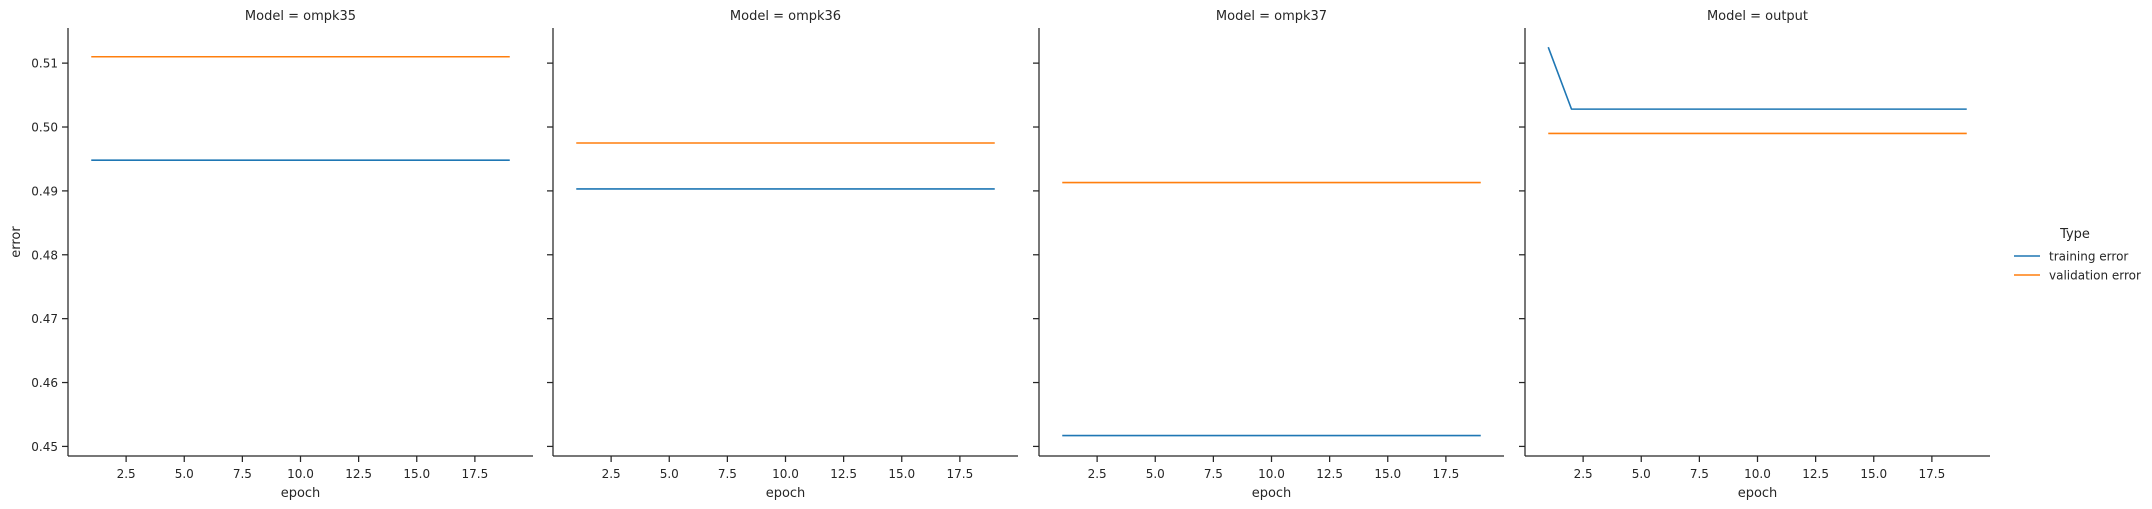  I want to click on panel-title: Model = ompk37, so click(1271, 16).